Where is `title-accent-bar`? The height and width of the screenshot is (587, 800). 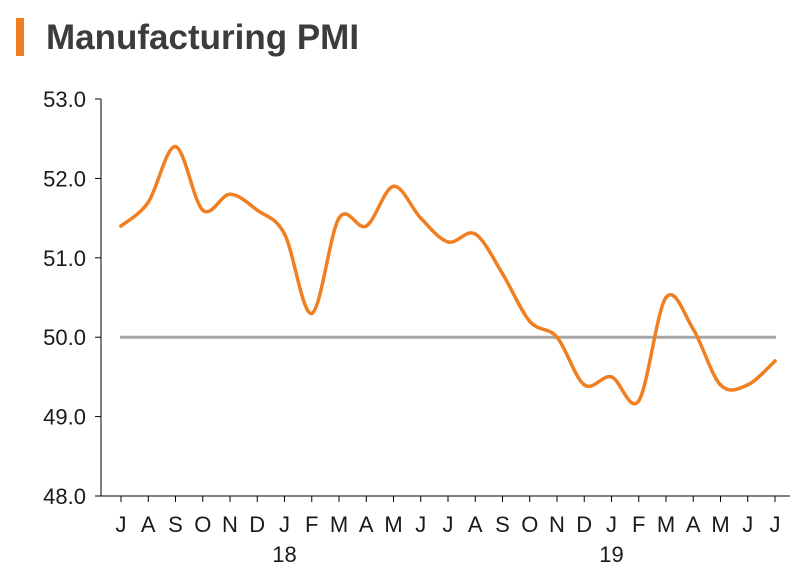
title-accent-bar is located at coordinates (20, 37).